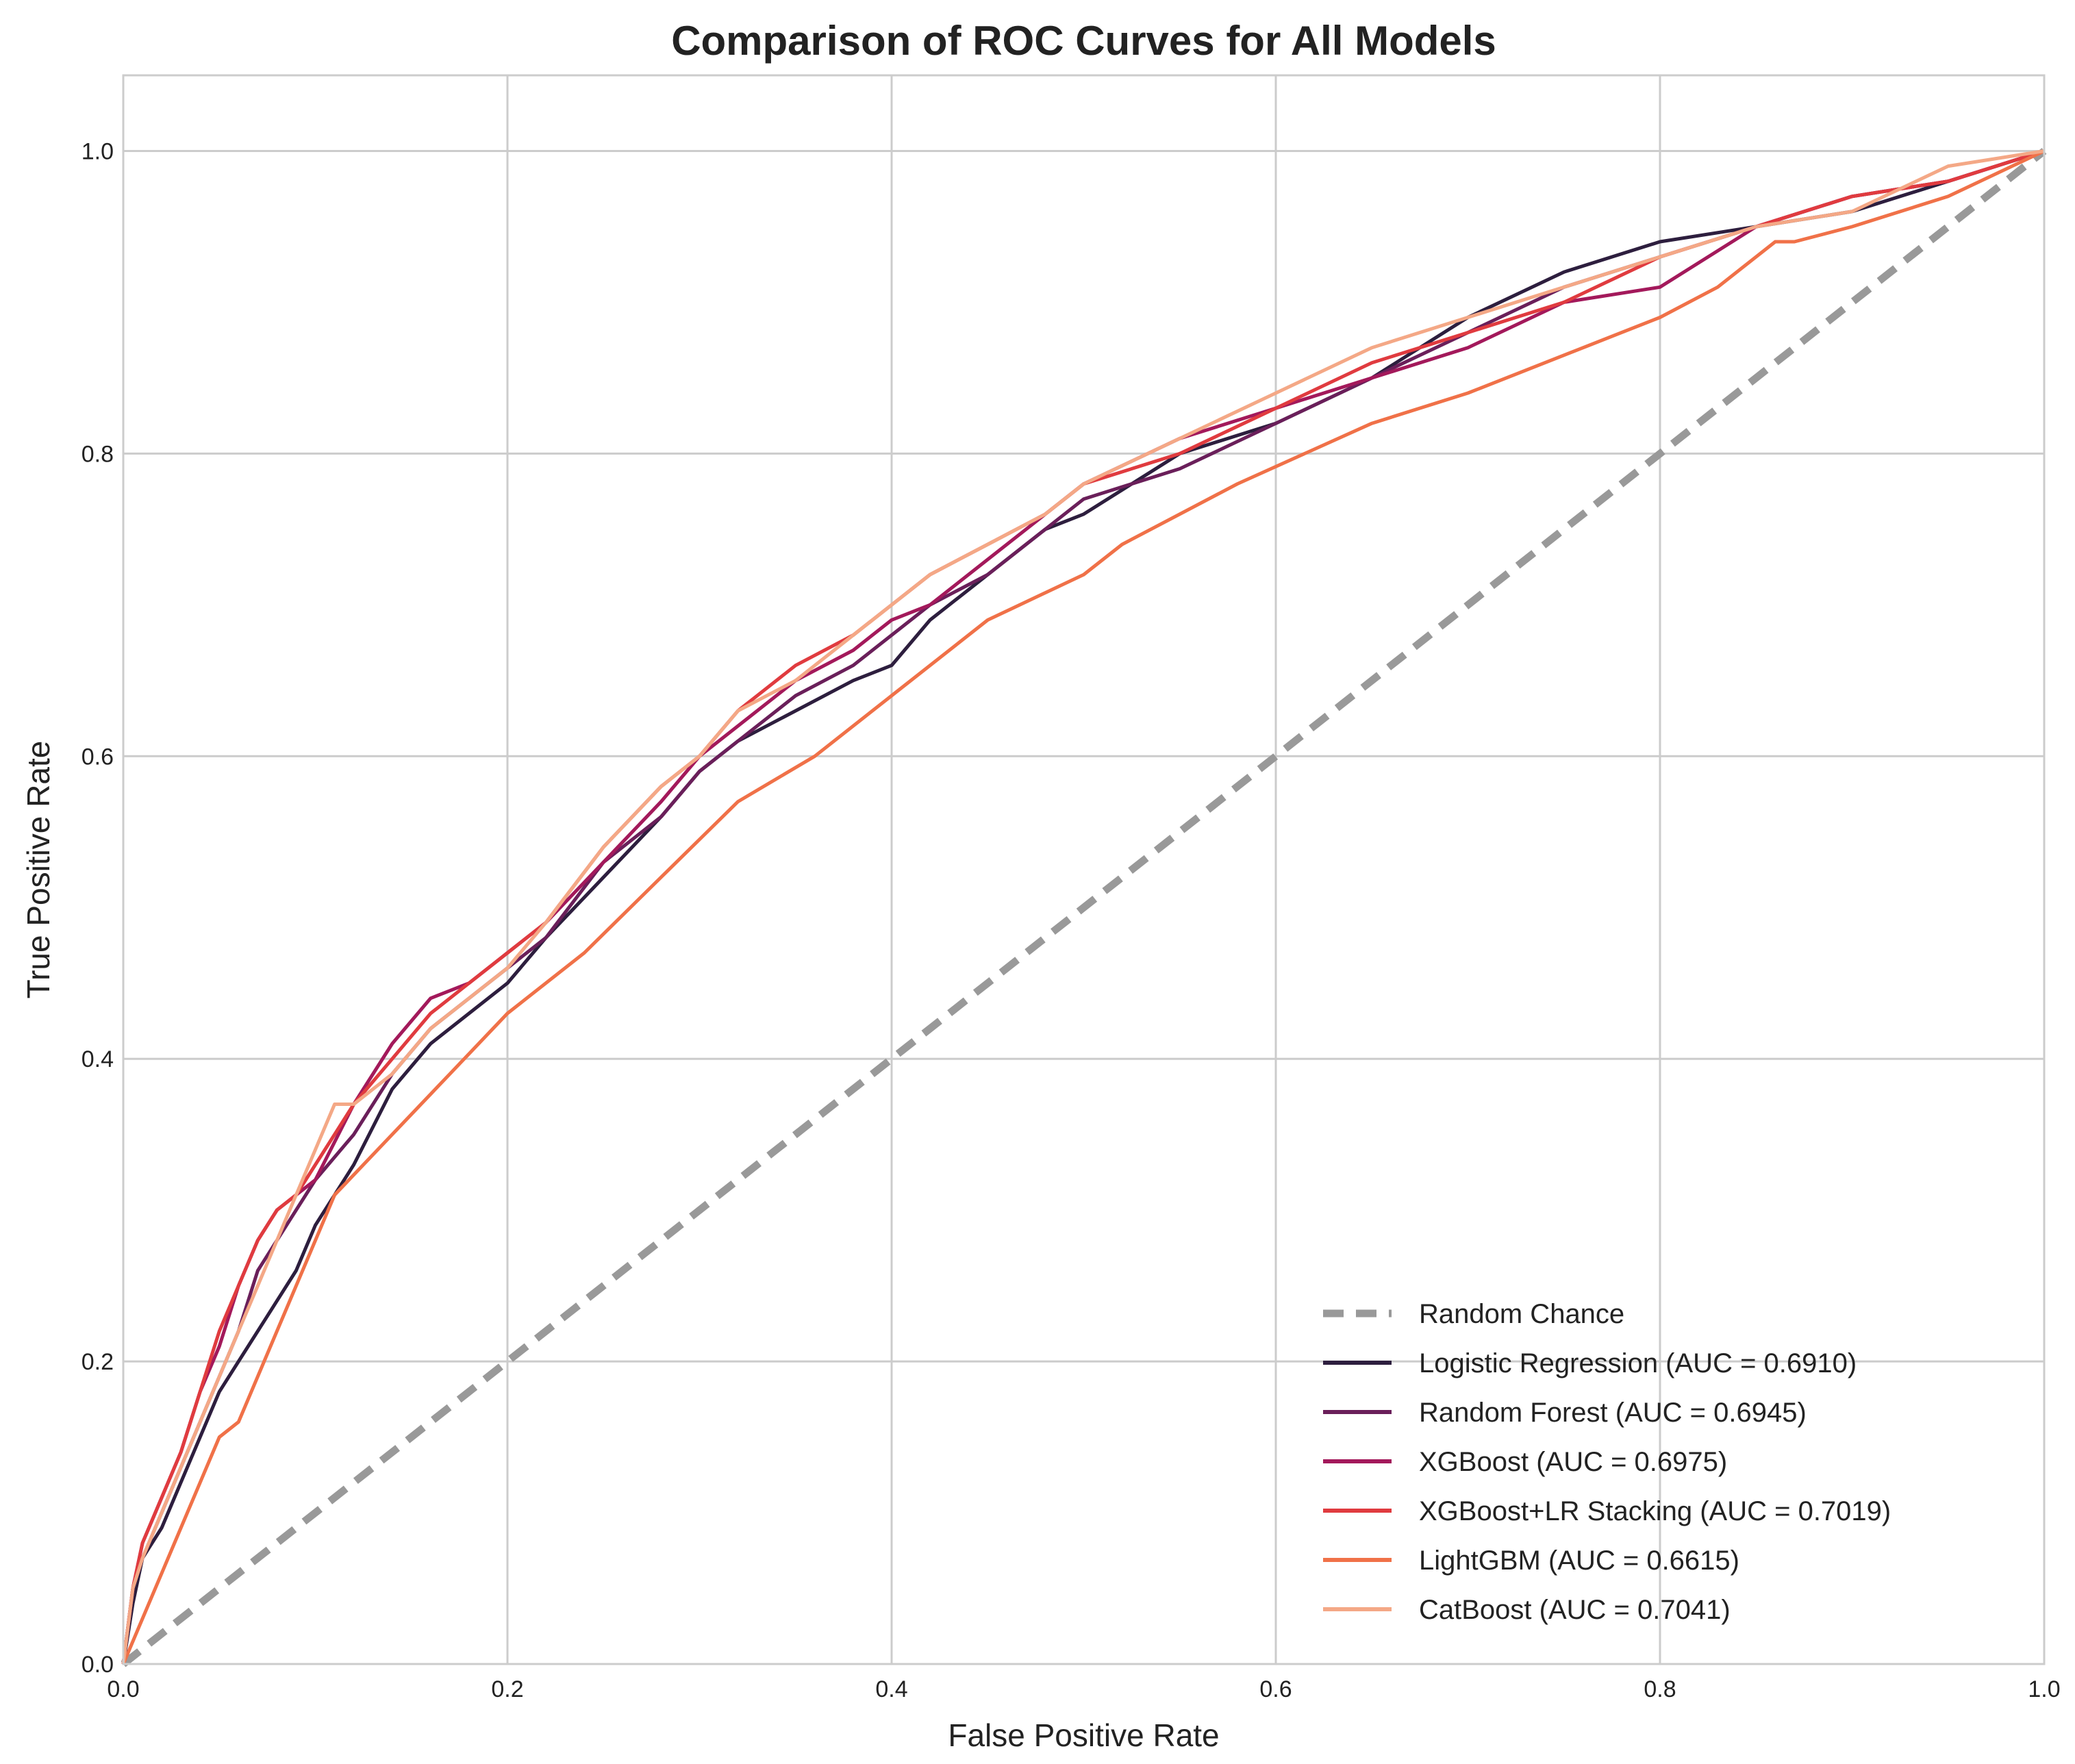 This screenshot has height=1764, width=2075. Describe the element at coordinates (1083, 1735) in the screenshot. I see `x-axis-label: False Positive Rate` at that location.